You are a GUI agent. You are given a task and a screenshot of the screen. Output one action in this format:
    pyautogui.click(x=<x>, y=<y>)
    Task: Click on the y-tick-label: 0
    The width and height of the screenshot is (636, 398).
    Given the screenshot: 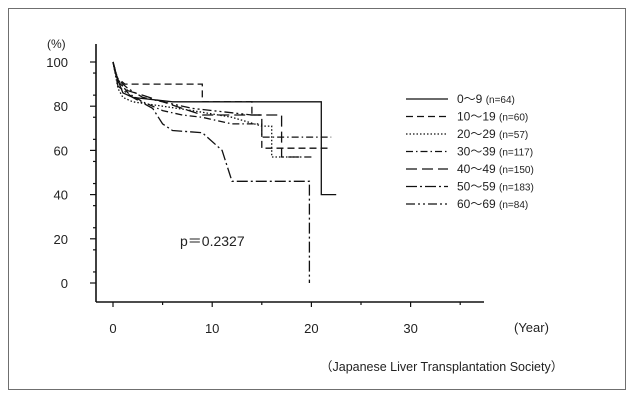 What is the action you would take?
    pyautogui.click(x=64, y=283)
    